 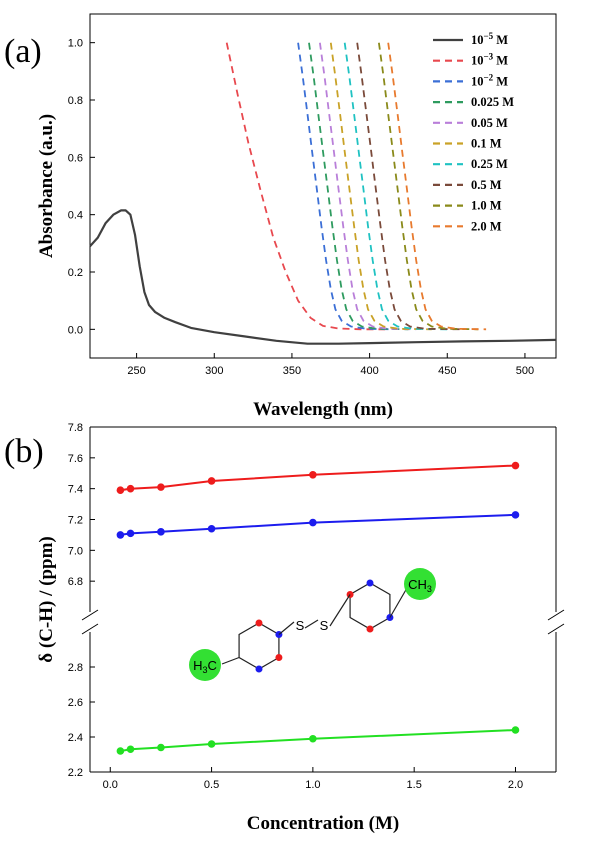 What do you see at coordinates (75, 490) in the screenshot?
I see `y-tick-label: 7.4` at bounding box center [75, 490].